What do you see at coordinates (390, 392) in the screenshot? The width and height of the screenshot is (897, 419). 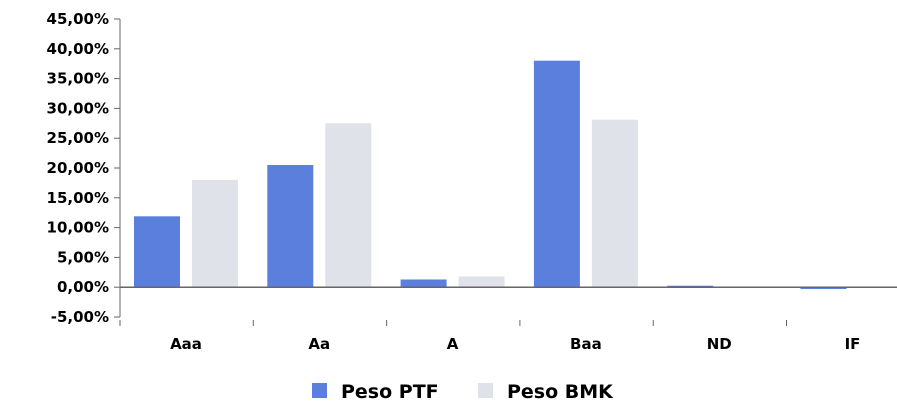 I see `legend-label-0: Peso PTF` at bounding box center [390, 392].